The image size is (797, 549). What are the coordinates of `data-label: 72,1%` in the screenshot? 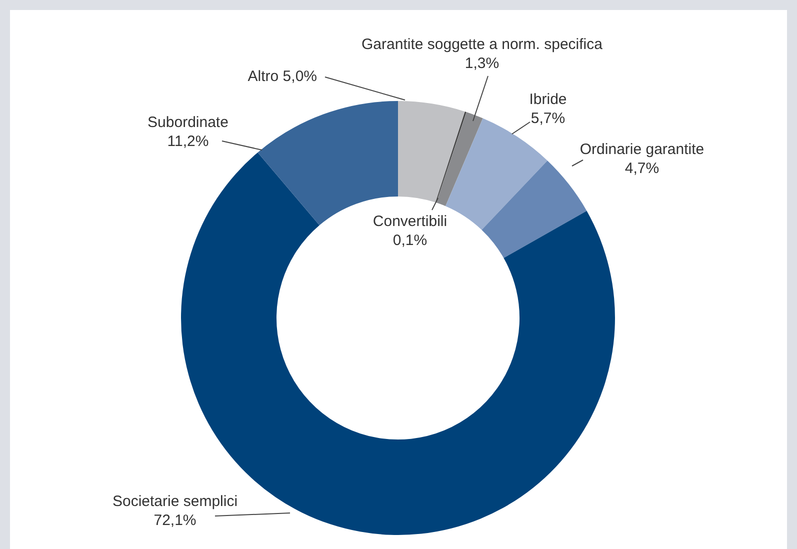 It's located at (175, 521).